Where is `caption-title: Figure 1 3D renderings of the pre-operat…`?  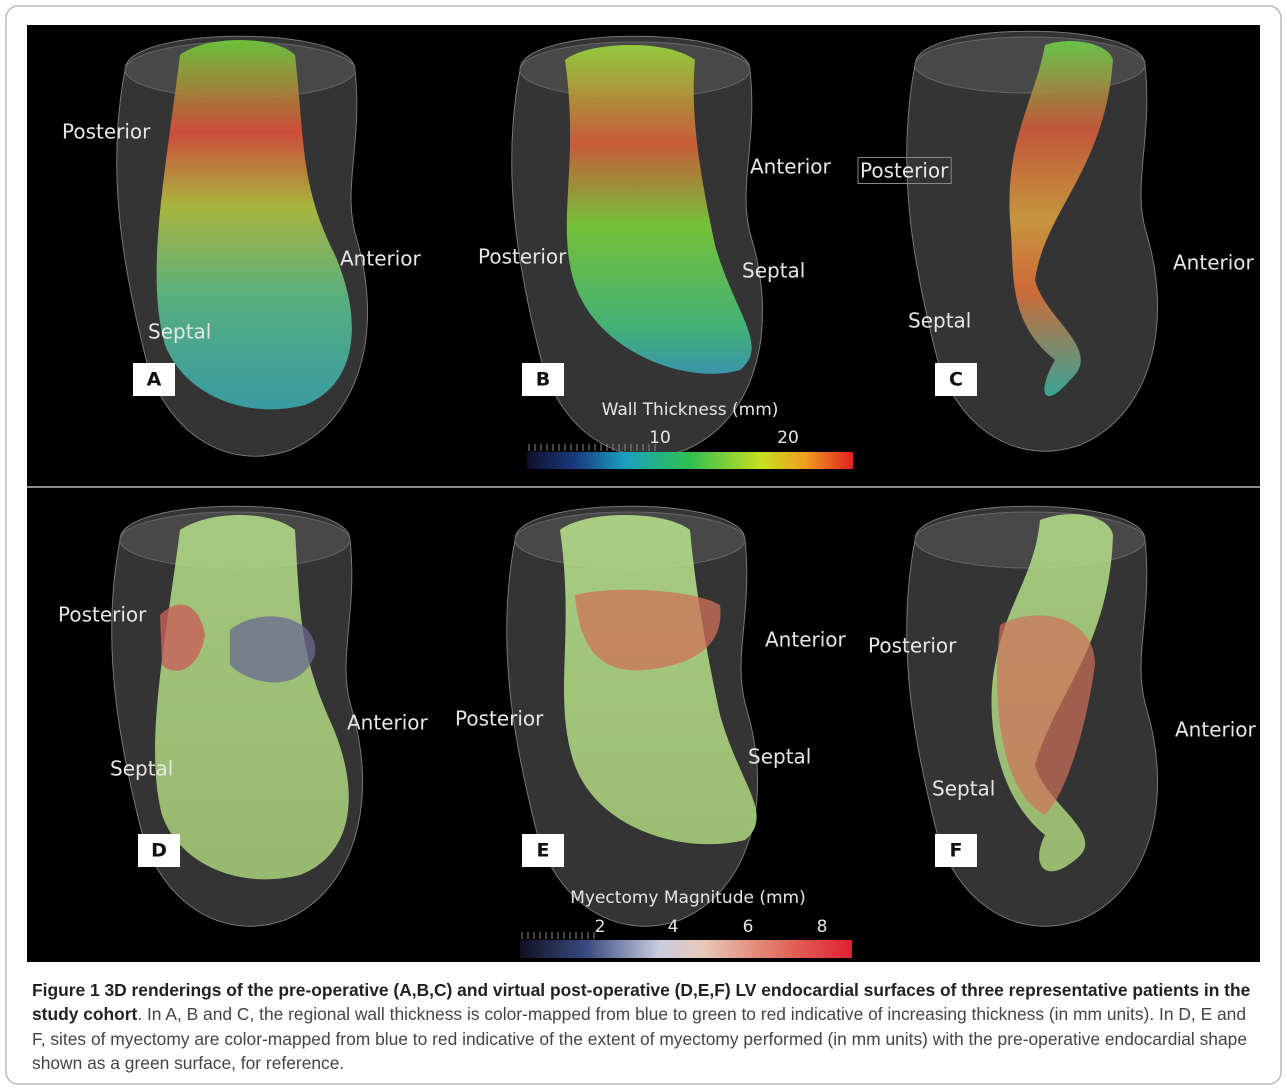 caption-title: Figure 1 3D renderings of the pre-operat… is located at coordinates (641, 1002).